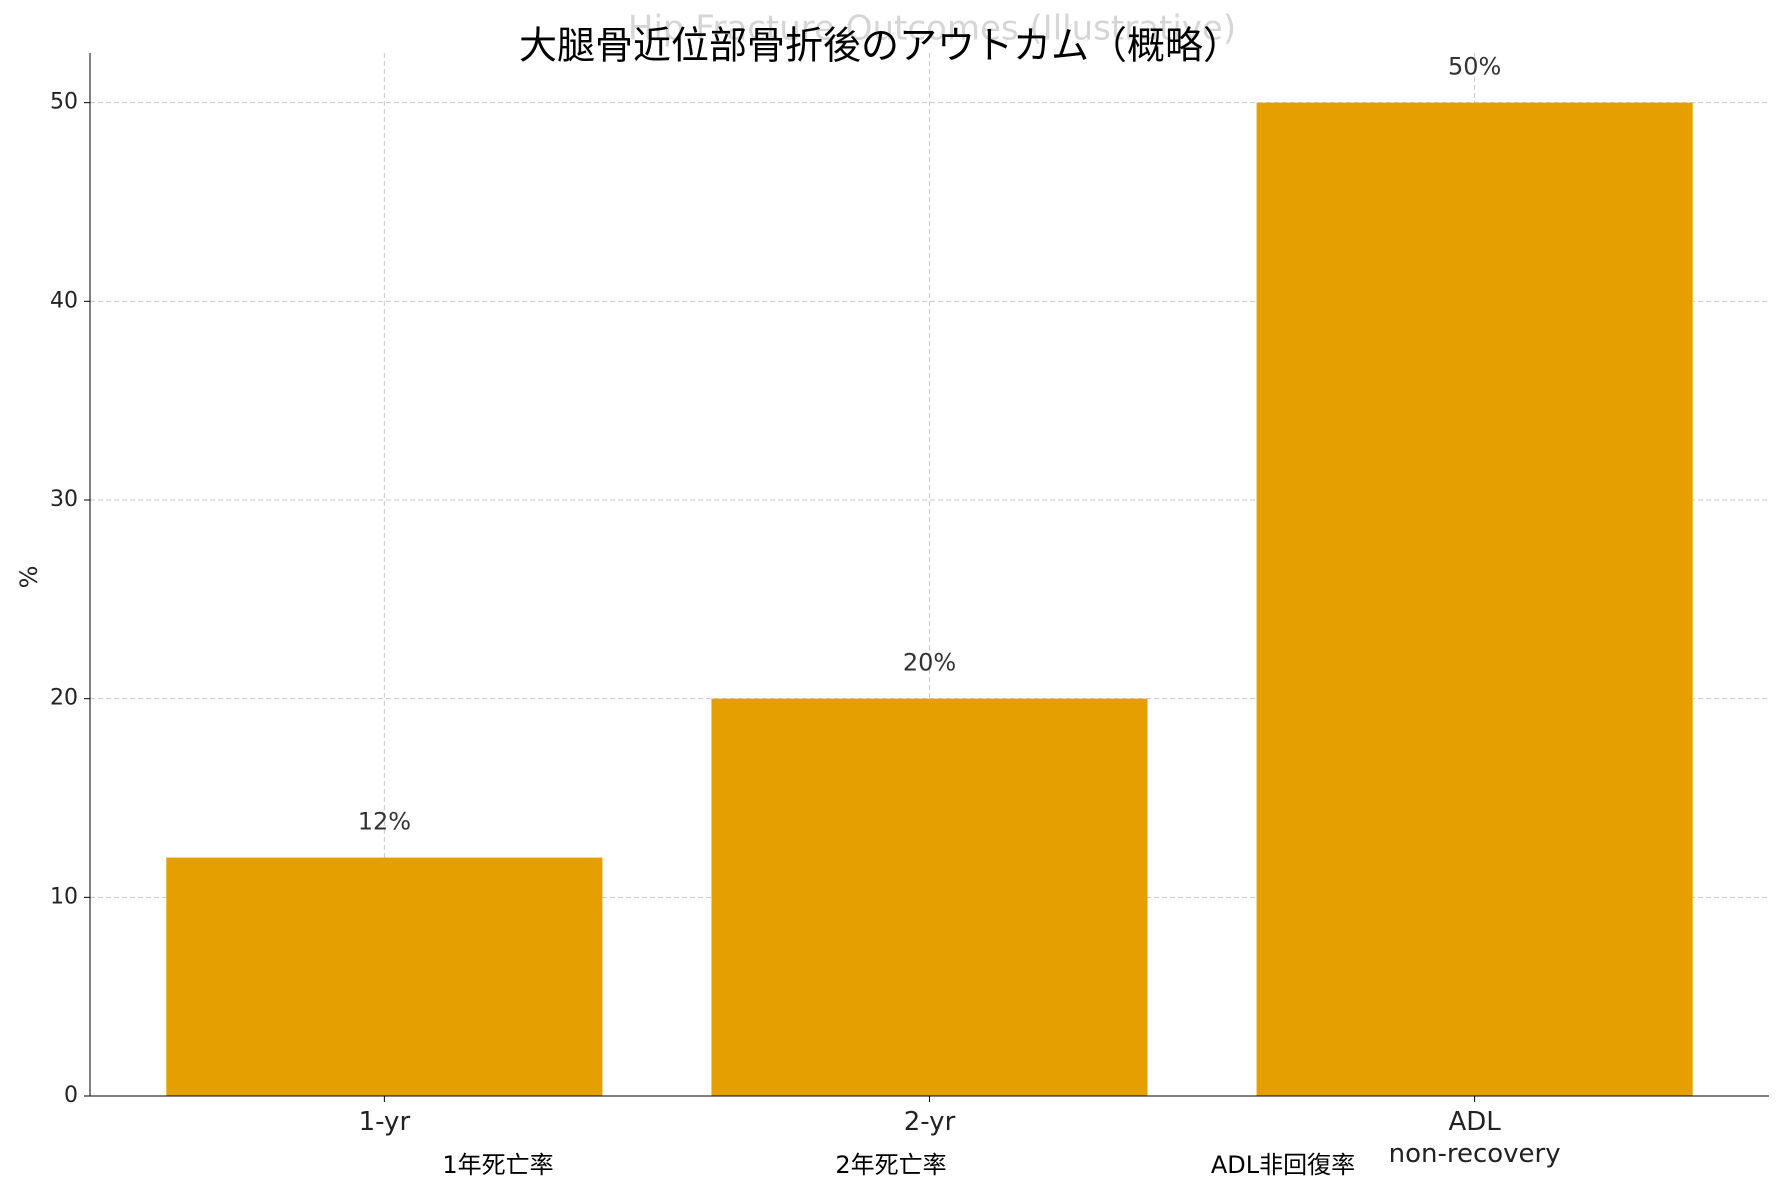 This screenshot has height=1184, width=1784. What do you see at coordinates (29, 577) in the screenshot?
I see `y-axis-label: %` at bounding box center [29, 577].